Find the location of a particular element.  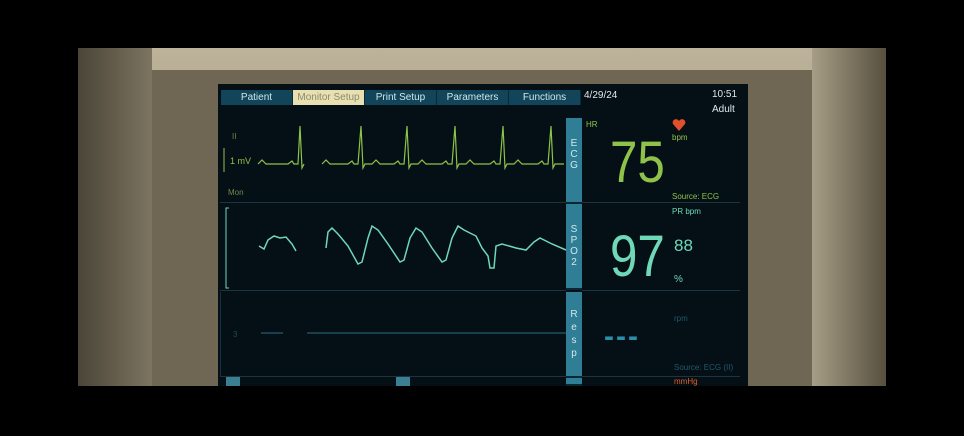

tab-functions: Functions is located at coordinates (545, 97).